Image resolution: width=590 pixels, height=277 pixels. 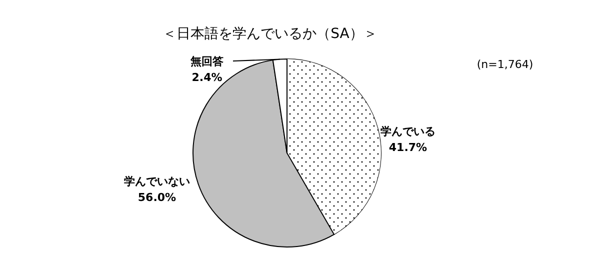 I want to click on slice-label: 学んでいない, so click(x=157, y=181).